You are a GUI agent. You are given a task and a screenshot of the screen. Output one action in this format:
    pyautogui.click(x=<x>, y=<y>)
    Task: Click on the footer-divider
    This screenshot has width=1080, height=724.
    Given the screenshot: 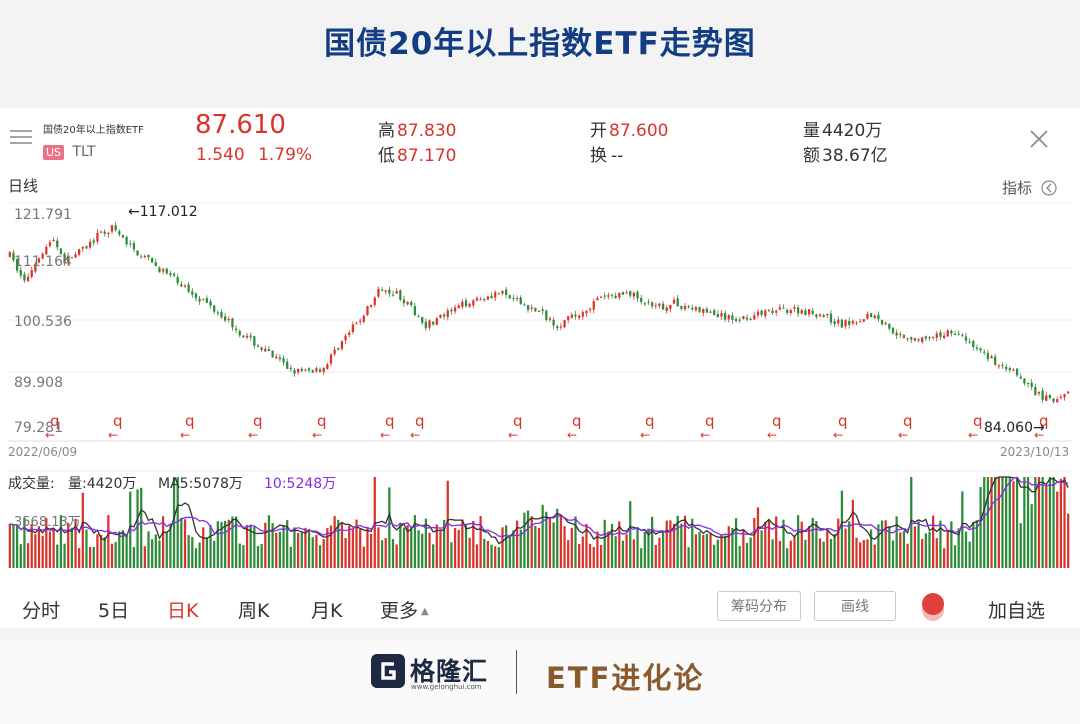 What is the action you would take?
    pyautogui.click(x=516, y=672)
    